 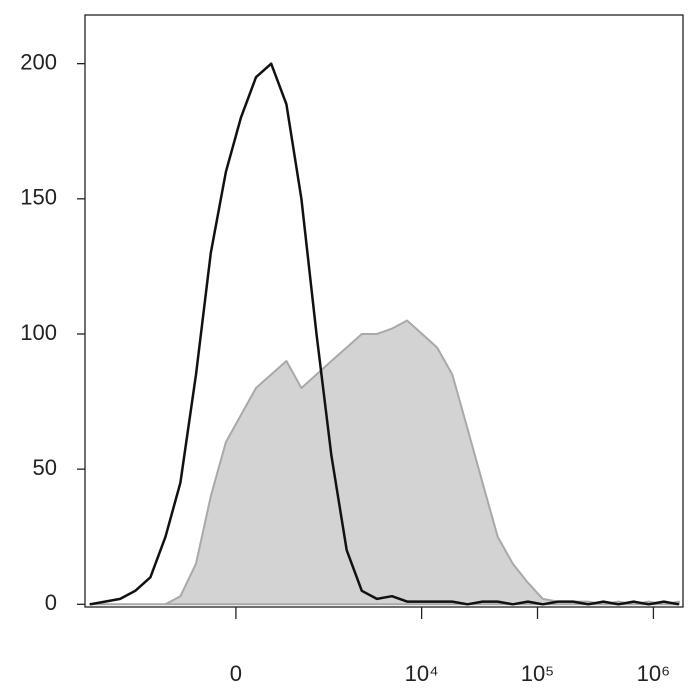 I want to click on y-tick-label: 150, so click(x=38, y=197).